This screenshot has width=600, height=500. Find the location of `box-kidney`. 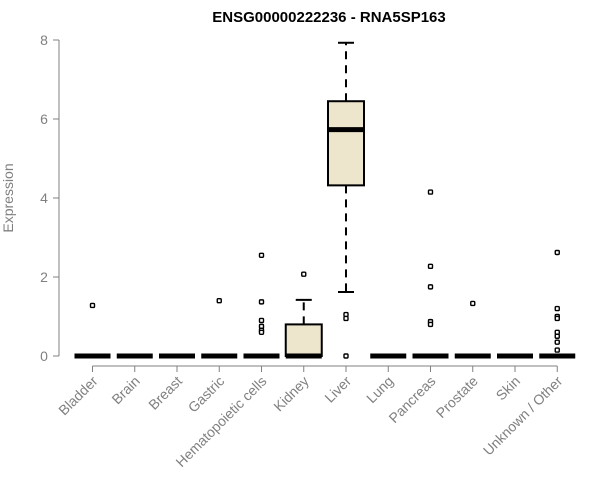

box-kidney is located at coordinates (303, 315).